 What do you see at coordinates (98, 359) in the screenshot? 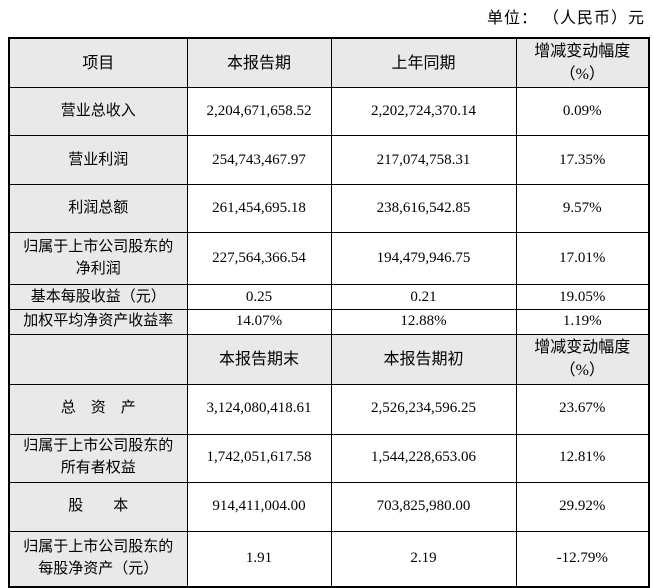
I see `header-item-empty` at bounding box center [98, 359].